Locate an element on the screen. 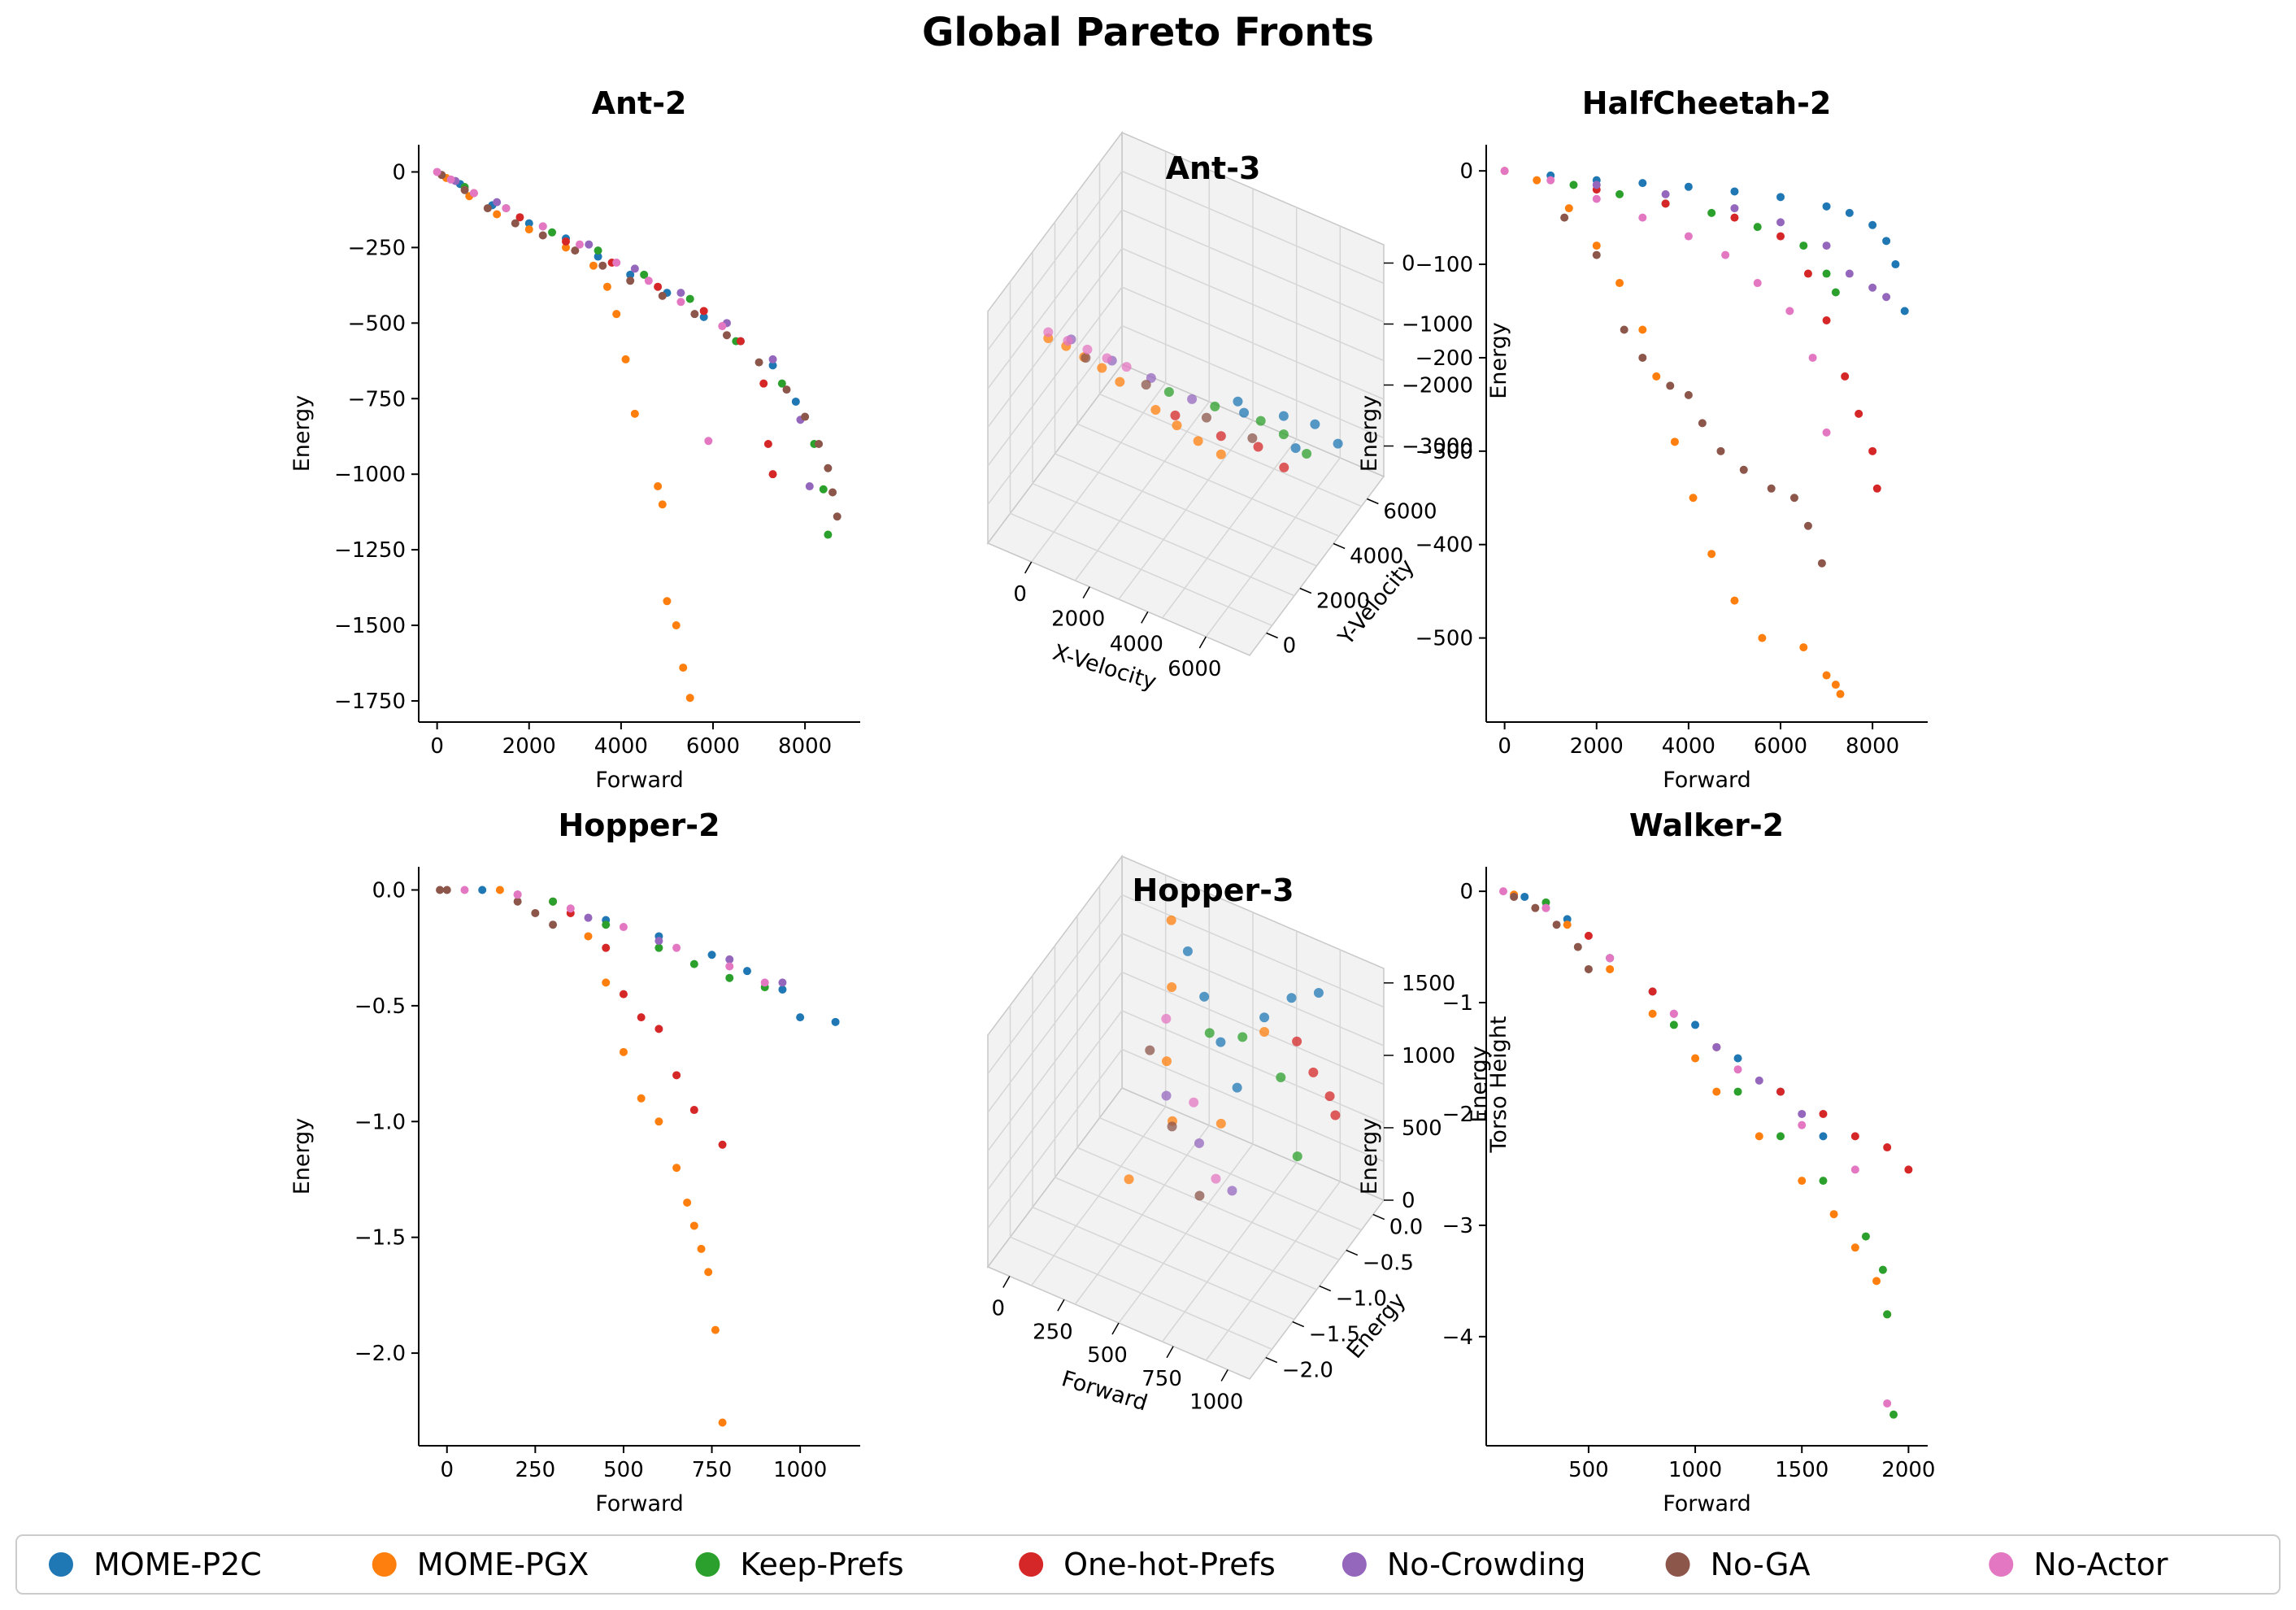 This screenshot has width=2296, height=1610. x-tick-label: 500 is located at coordinates (1589, 1470).